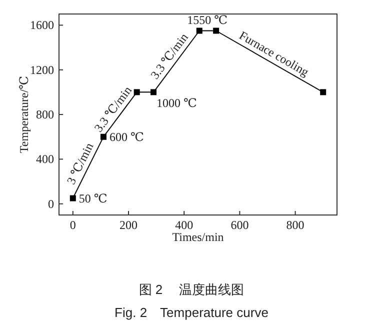 The width and height of the screenshot is (383, 335). I want to click on x-tick-label: 200, so click(129, 225).